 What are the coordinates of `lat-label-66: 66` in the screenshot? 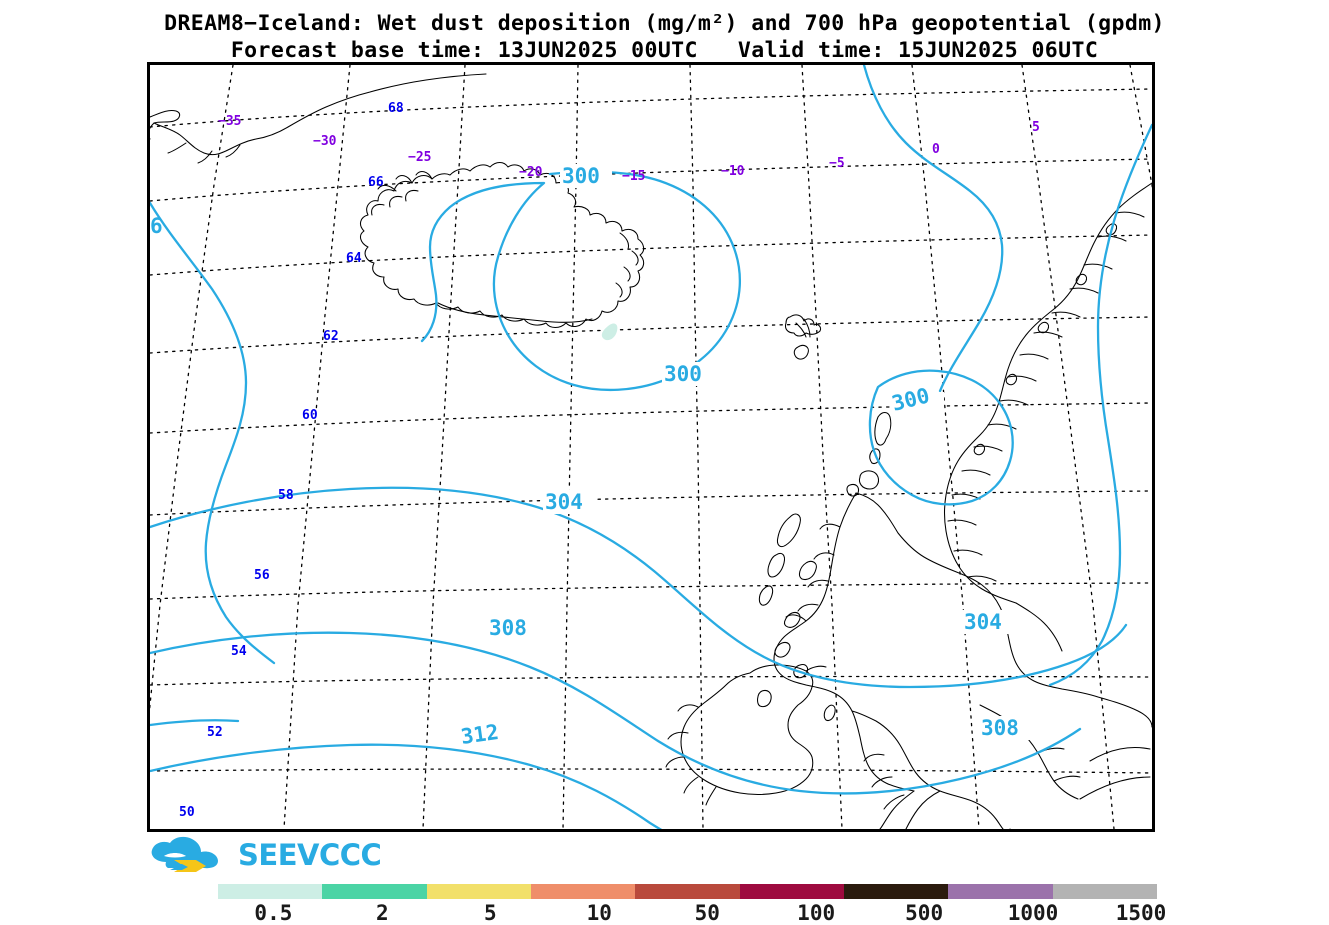 It's located at (376, 182).